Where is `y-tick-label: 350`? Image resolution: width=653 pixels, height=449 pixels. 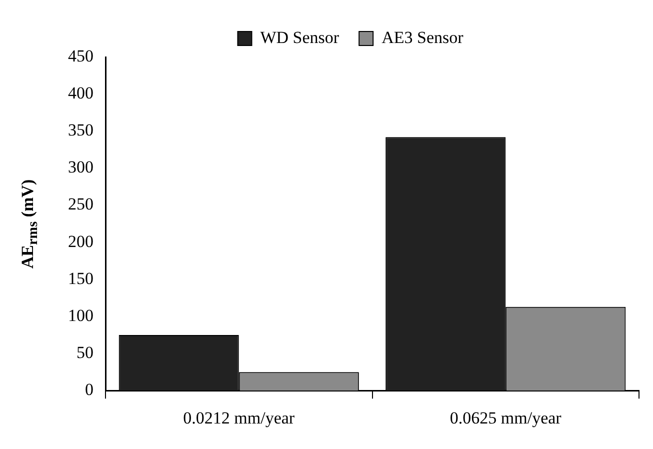
y-tick-label: 350 is located at coordinates (81, 130).